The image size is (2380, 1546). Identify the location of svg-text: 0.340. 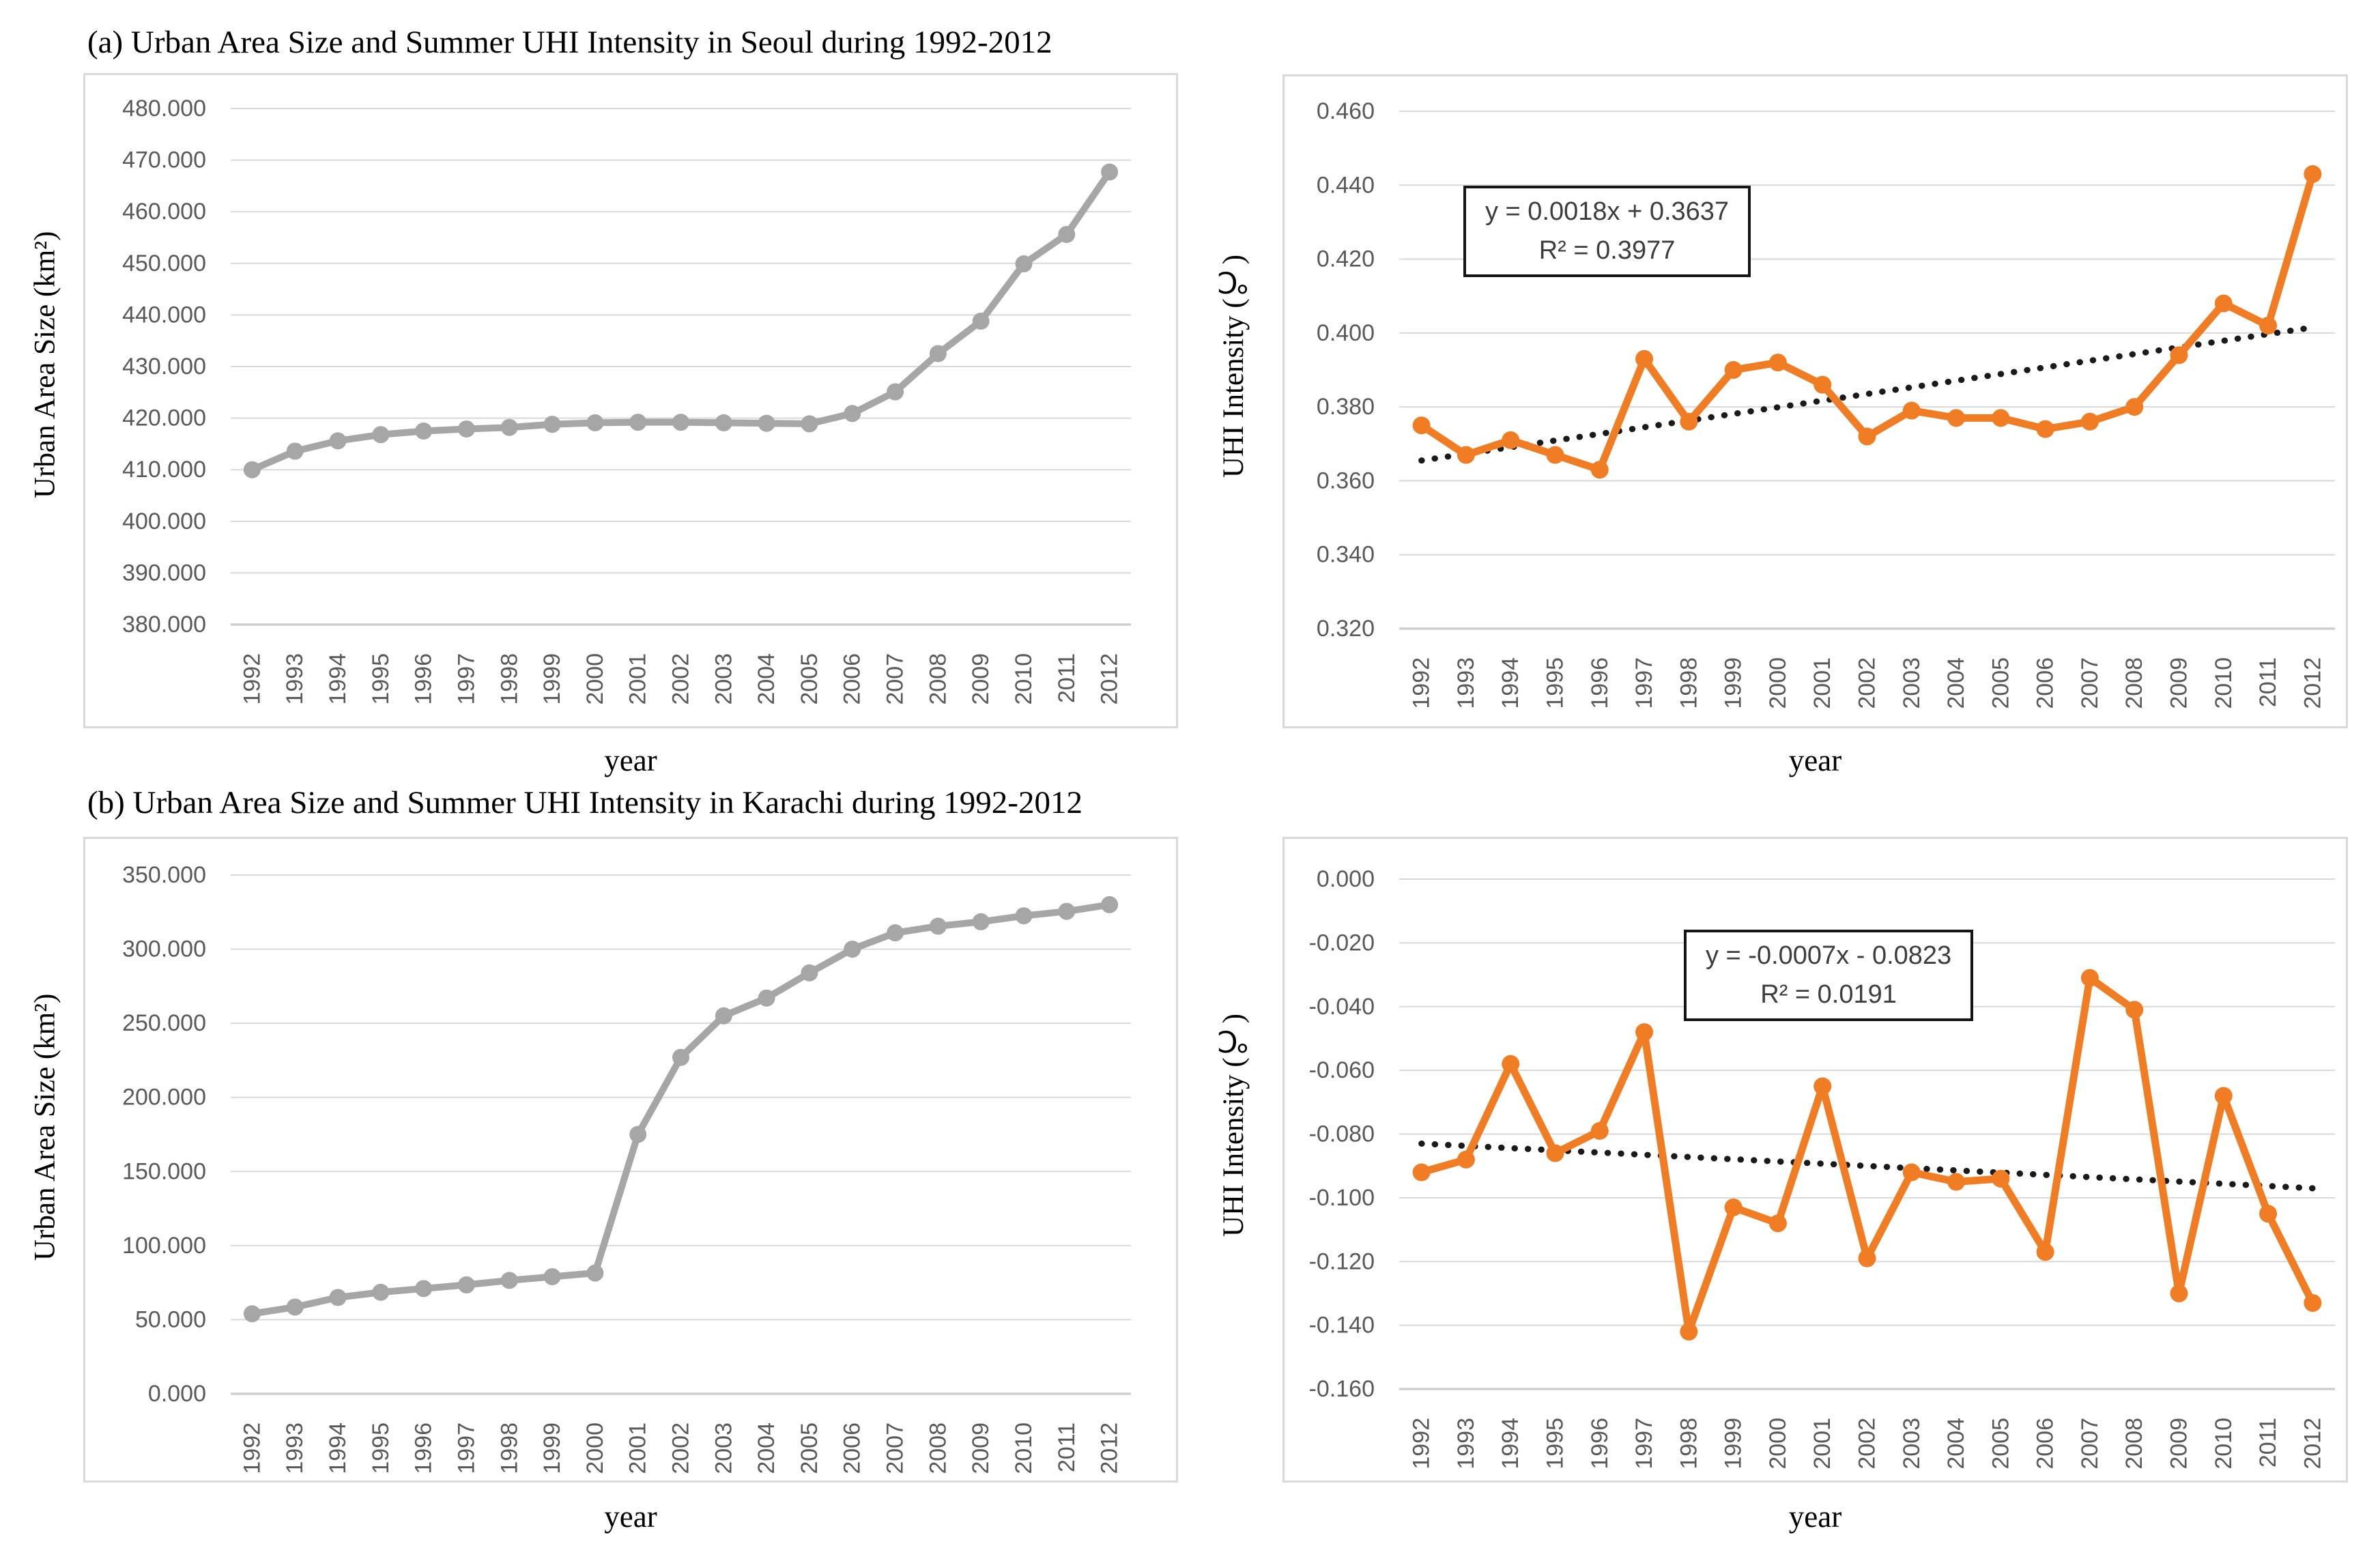
(1346, 555).